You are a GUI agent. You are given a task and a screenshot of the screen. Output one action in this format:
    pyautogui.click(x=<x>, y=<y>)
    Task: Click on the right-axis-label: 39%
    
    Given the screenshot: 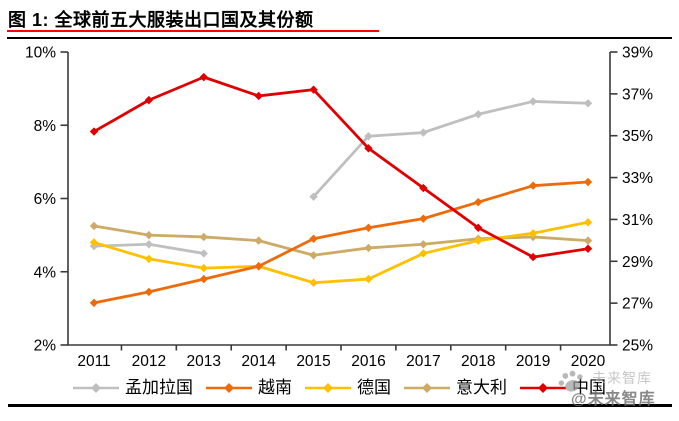 What is the action you would take?
    pyautogui.click(x=637, y=53)
    